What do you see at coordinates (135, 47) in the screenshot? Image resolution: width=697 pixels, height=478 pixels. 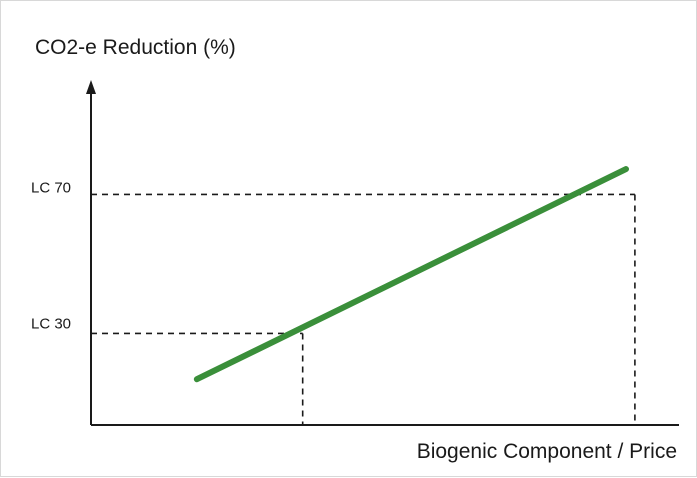 I see `y-axis-title: CO2-e Reduction (%)` at bounding box center [135, 47].